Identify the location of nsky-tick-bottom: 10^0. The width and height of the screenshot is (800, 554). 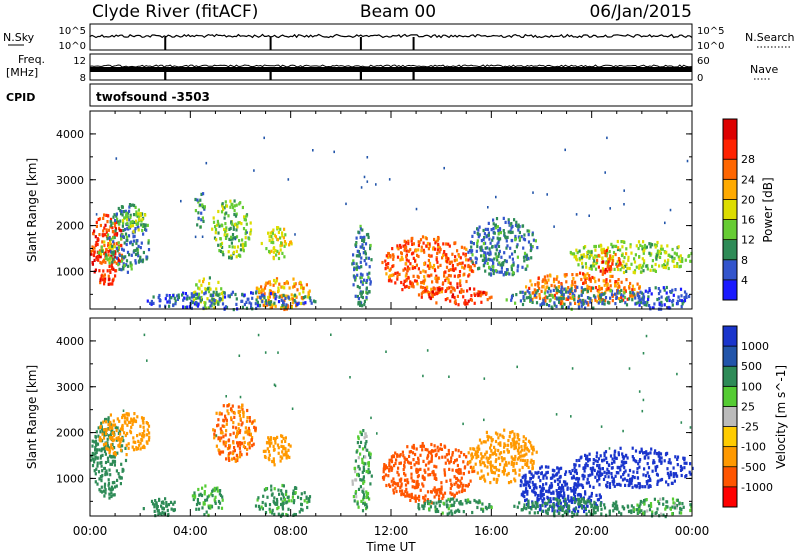
(72, 46).